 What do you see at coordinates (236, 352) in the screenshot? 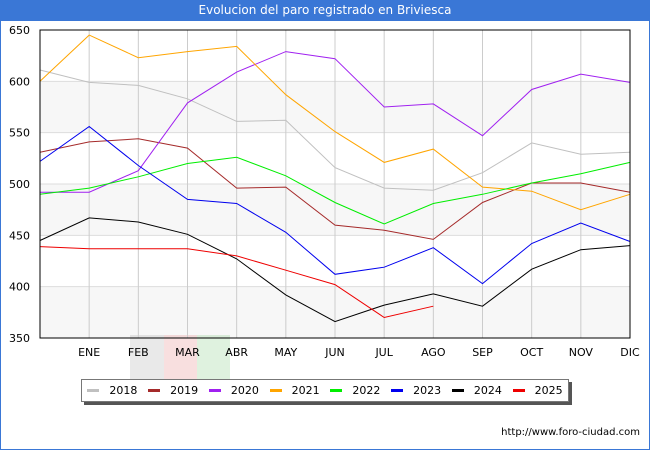
I see `x-tick-label: ABR` at bounding box center [236, 352].